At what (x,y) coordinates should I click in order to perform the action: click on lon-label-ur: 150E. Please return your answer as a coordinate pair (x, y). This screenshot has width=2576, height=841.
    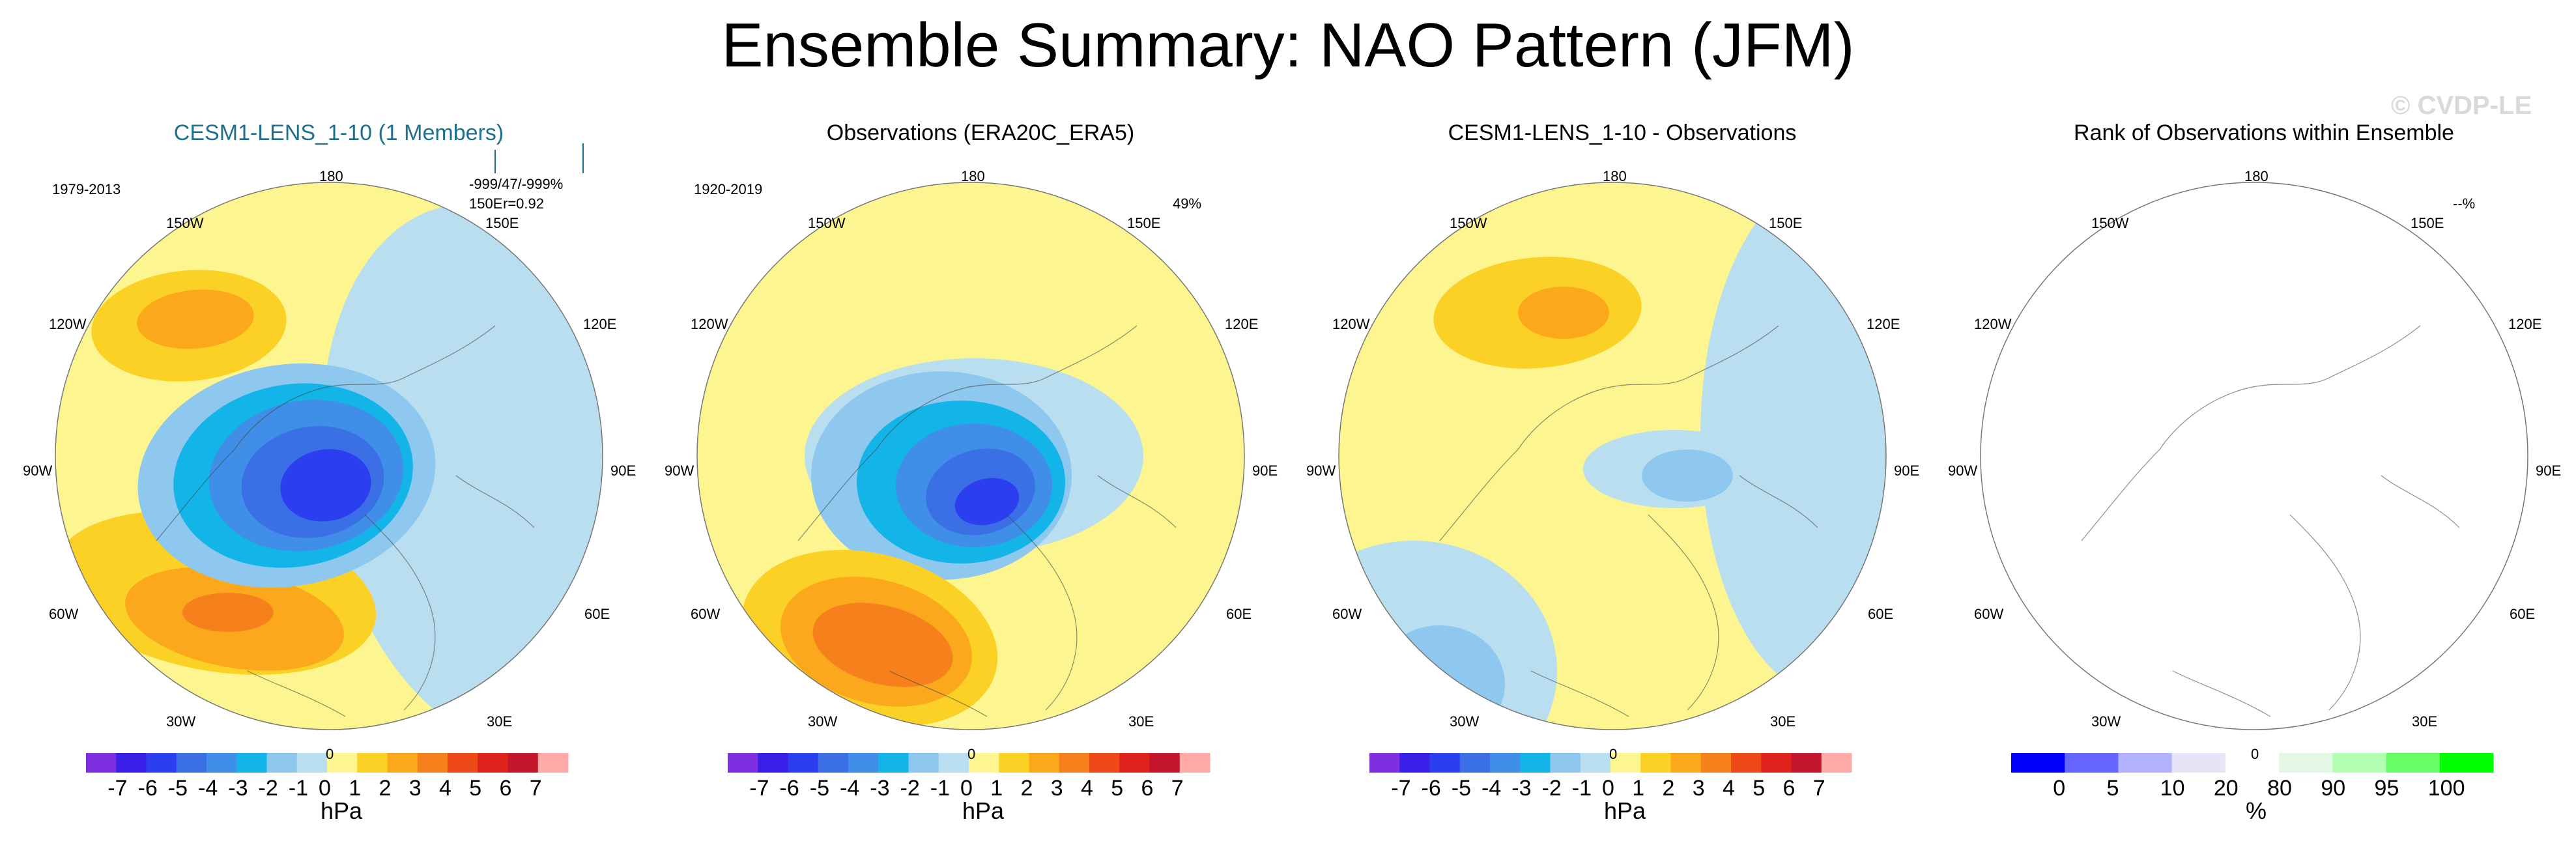
    Looking at the image, I should click on (1144, 223).